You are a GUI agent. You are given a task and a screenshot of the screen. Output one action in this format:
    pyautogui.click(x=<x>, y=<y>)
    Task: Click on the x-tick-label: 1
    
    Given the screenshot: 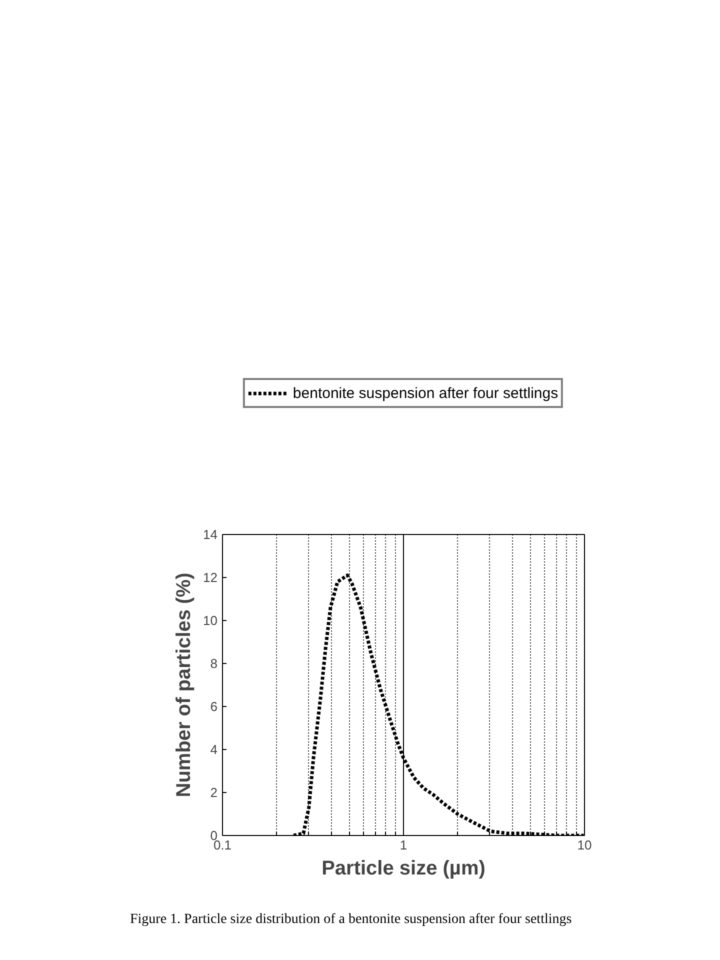 What is the action you would take?
    pyautogui.click(x=404, y=845)
    